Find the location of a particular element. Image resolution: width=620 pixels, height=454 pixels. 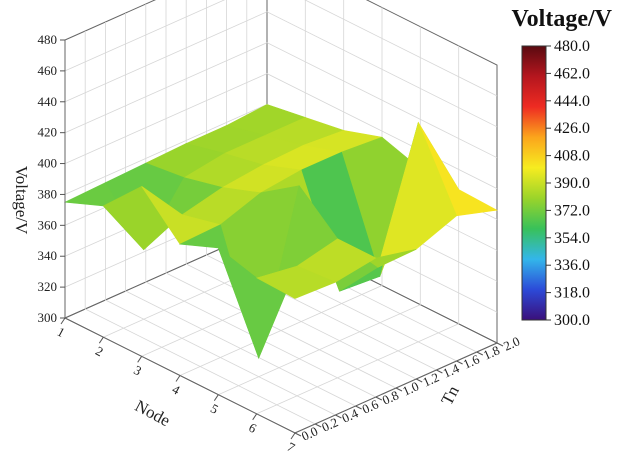

y-tick-label: 1.8 is located at coordinates (491, 352).